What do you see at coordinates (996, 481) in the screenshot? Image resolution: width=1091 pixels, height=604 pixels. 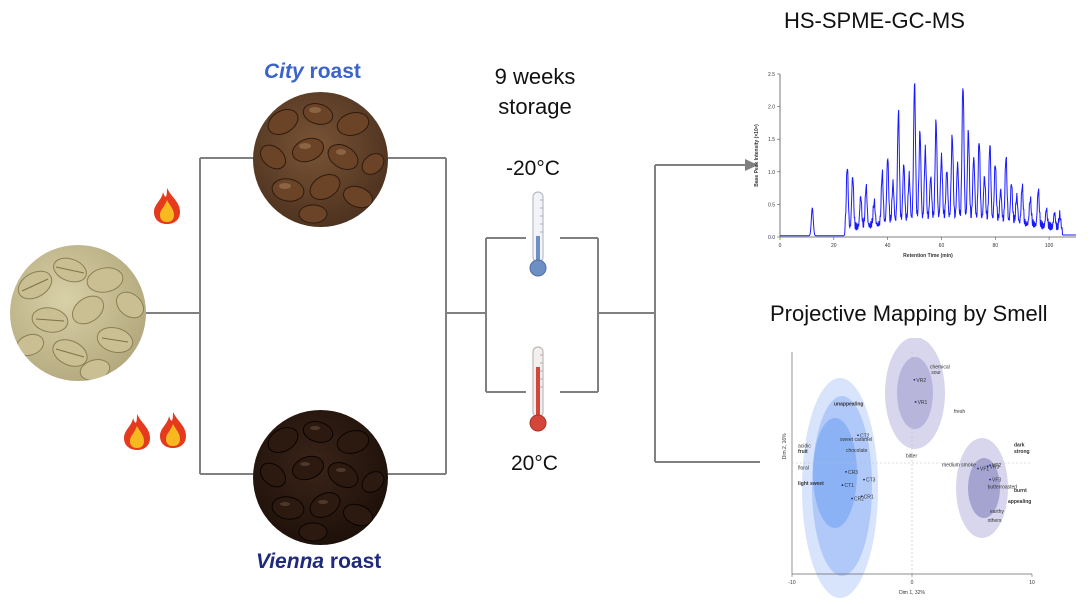 I see `pm-point-label: VF3` at bounding box center [996, 481].